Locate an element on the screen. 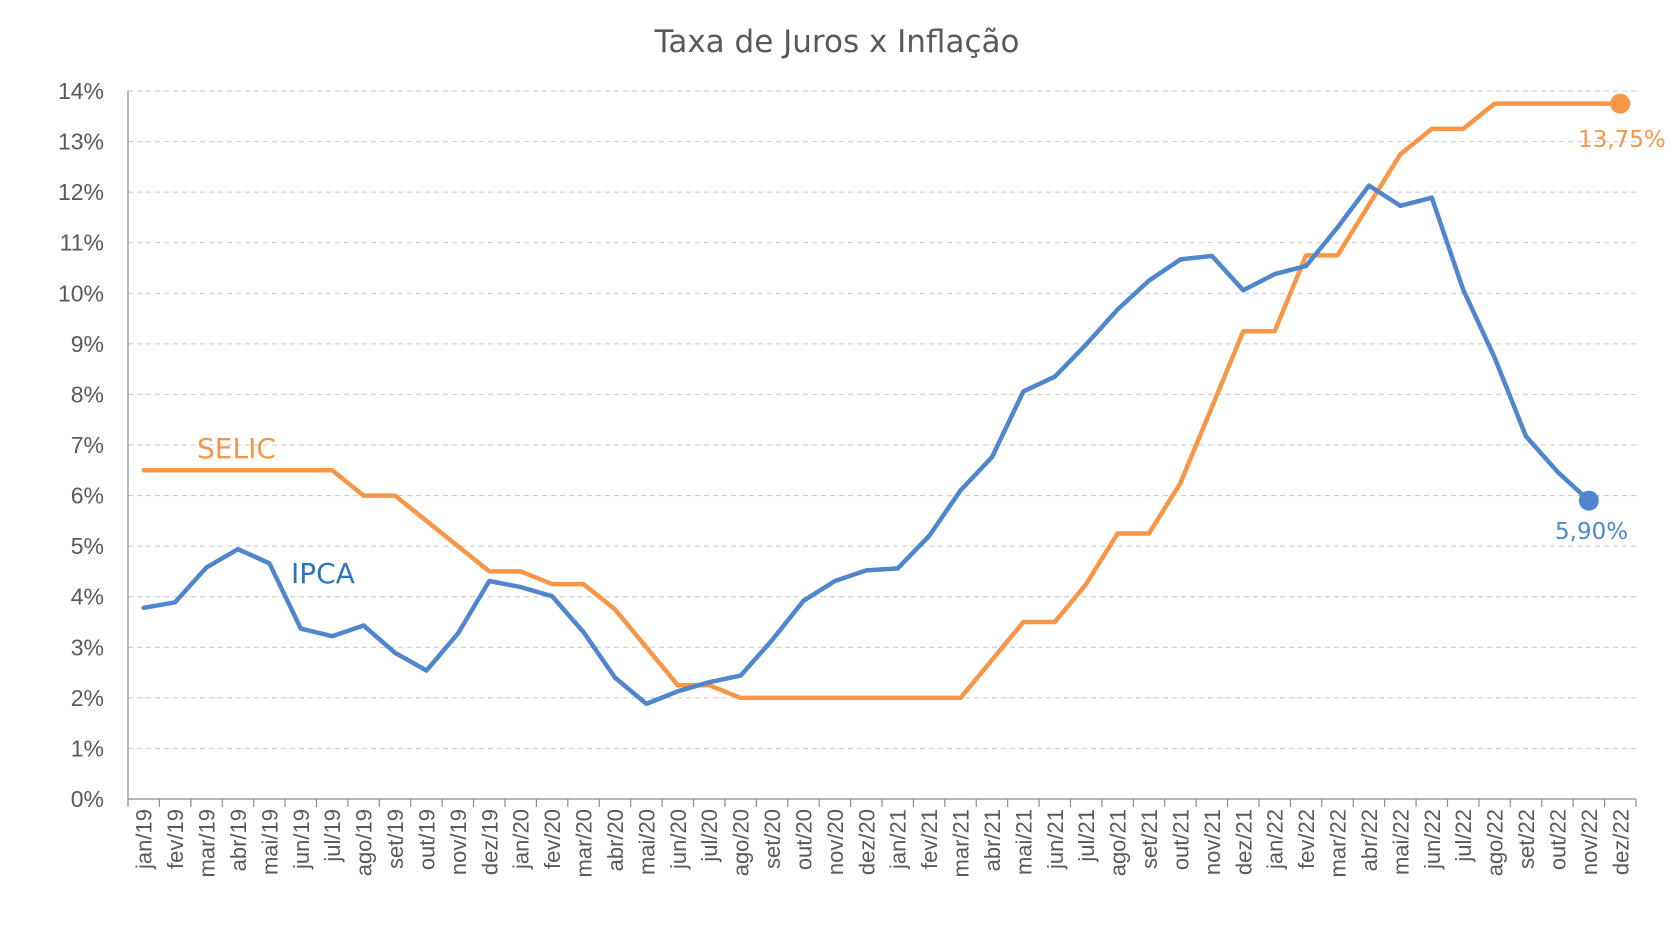  x-tick-label: fev/22 is located at coordinates (1306, 839).